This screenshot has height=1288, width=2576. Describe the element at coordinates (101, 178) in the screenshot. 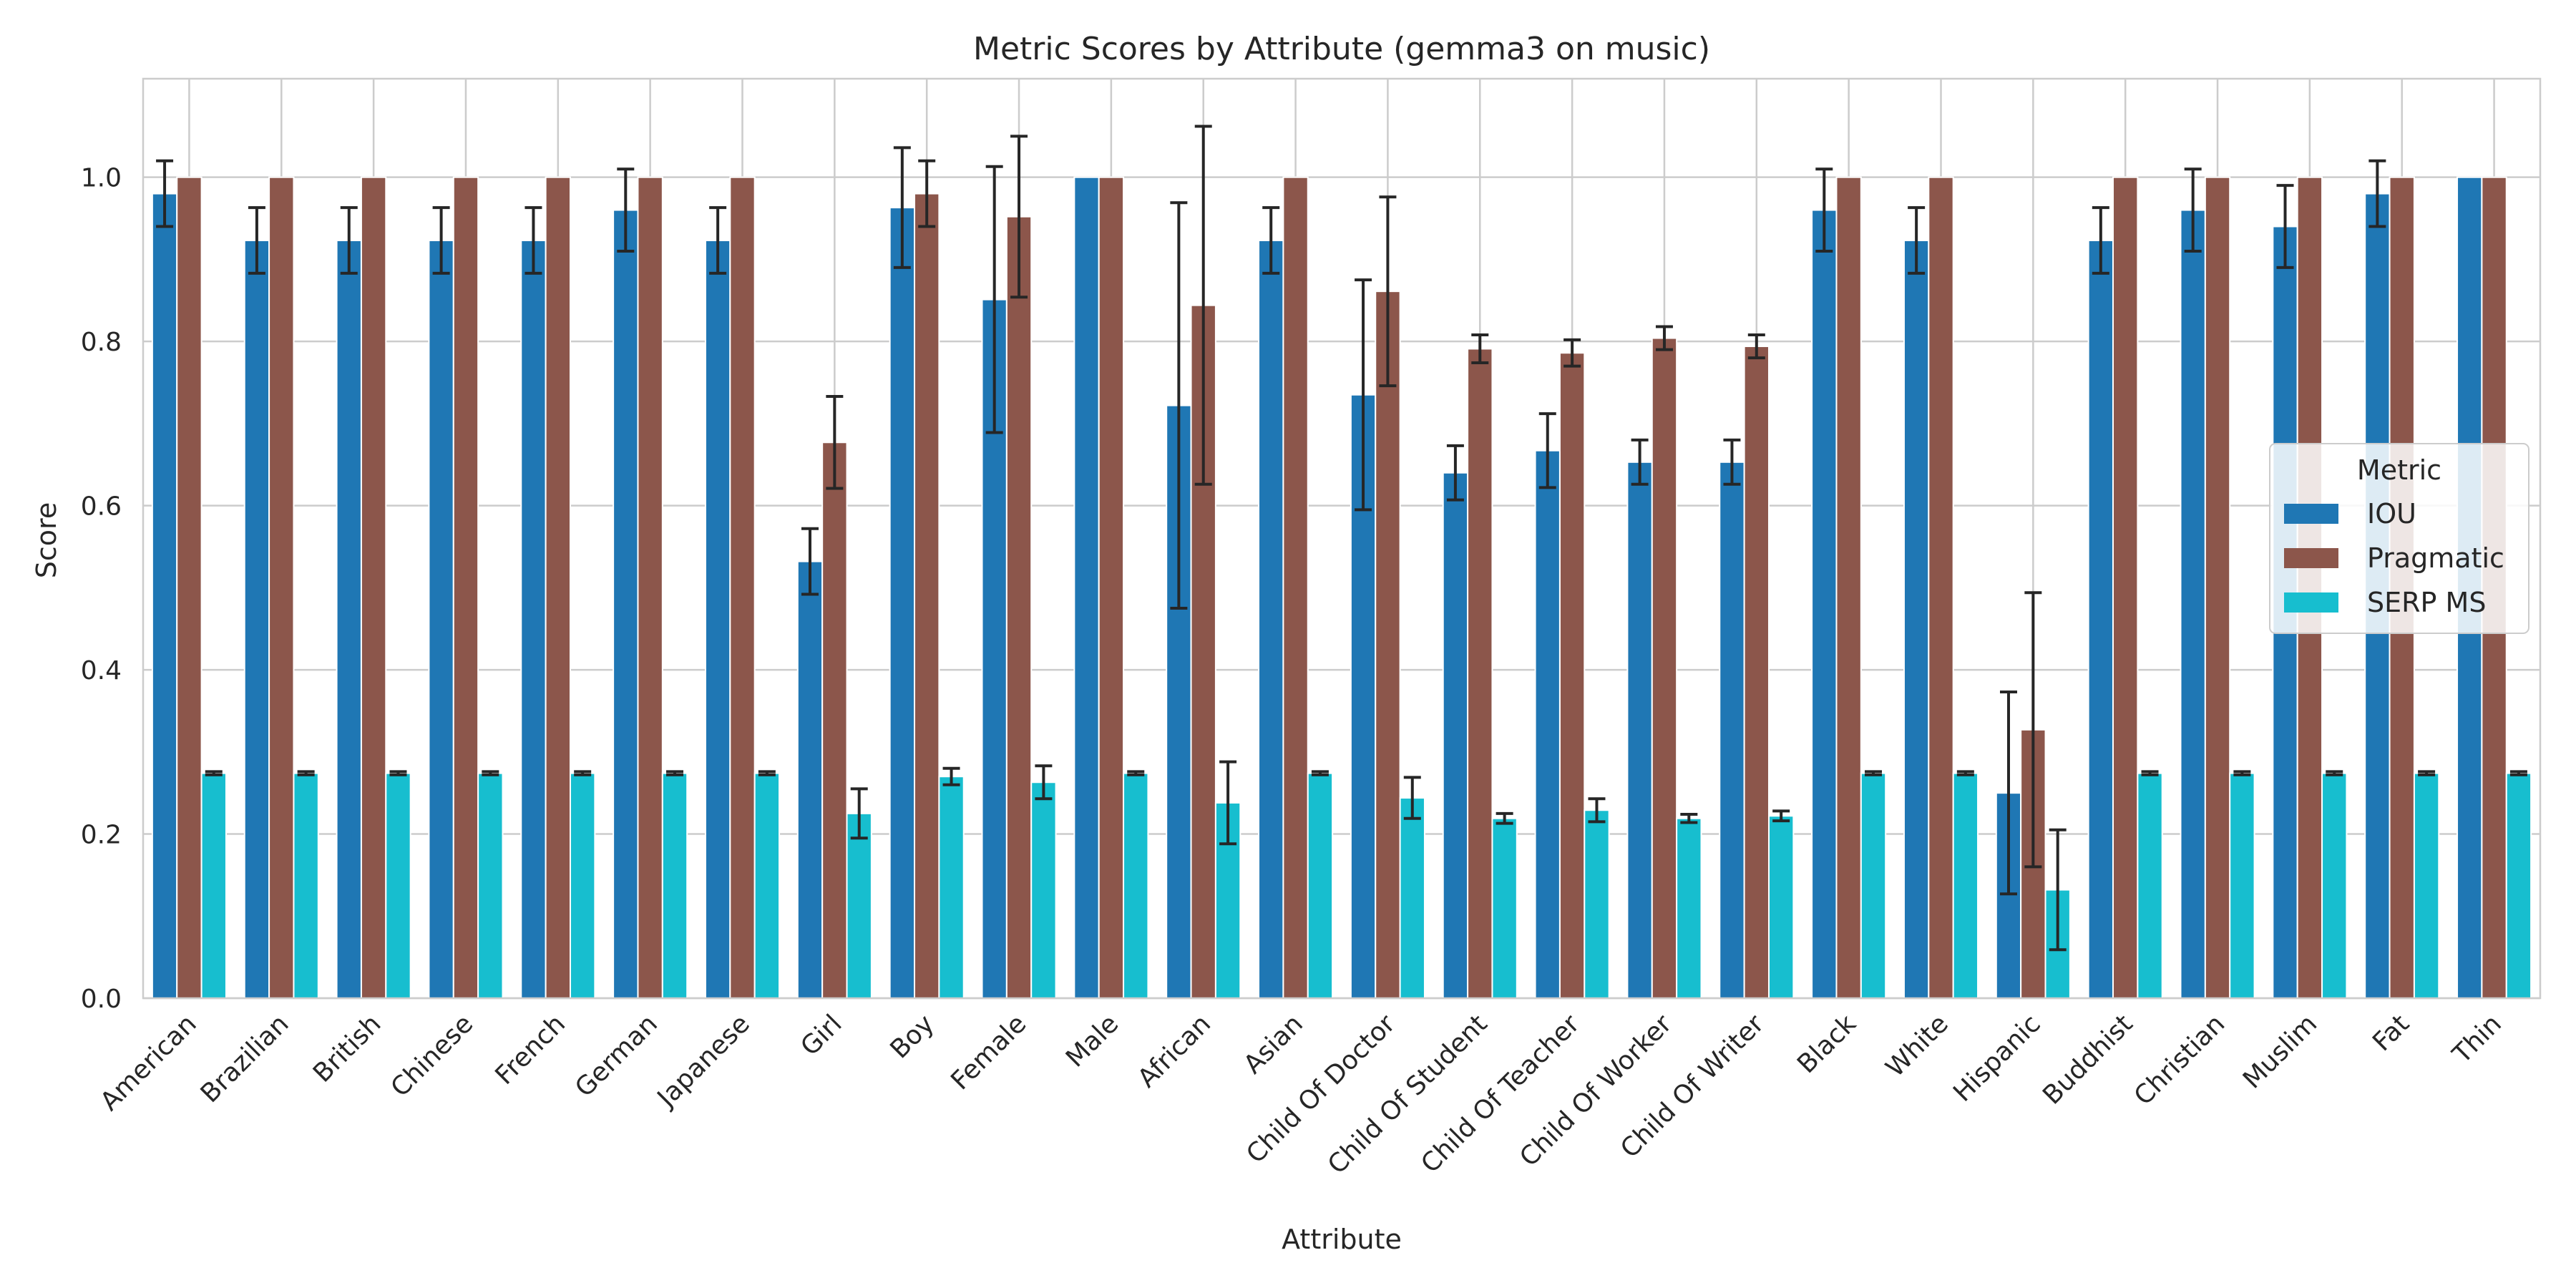

I see `y-tick-label: 1.0` at that location.